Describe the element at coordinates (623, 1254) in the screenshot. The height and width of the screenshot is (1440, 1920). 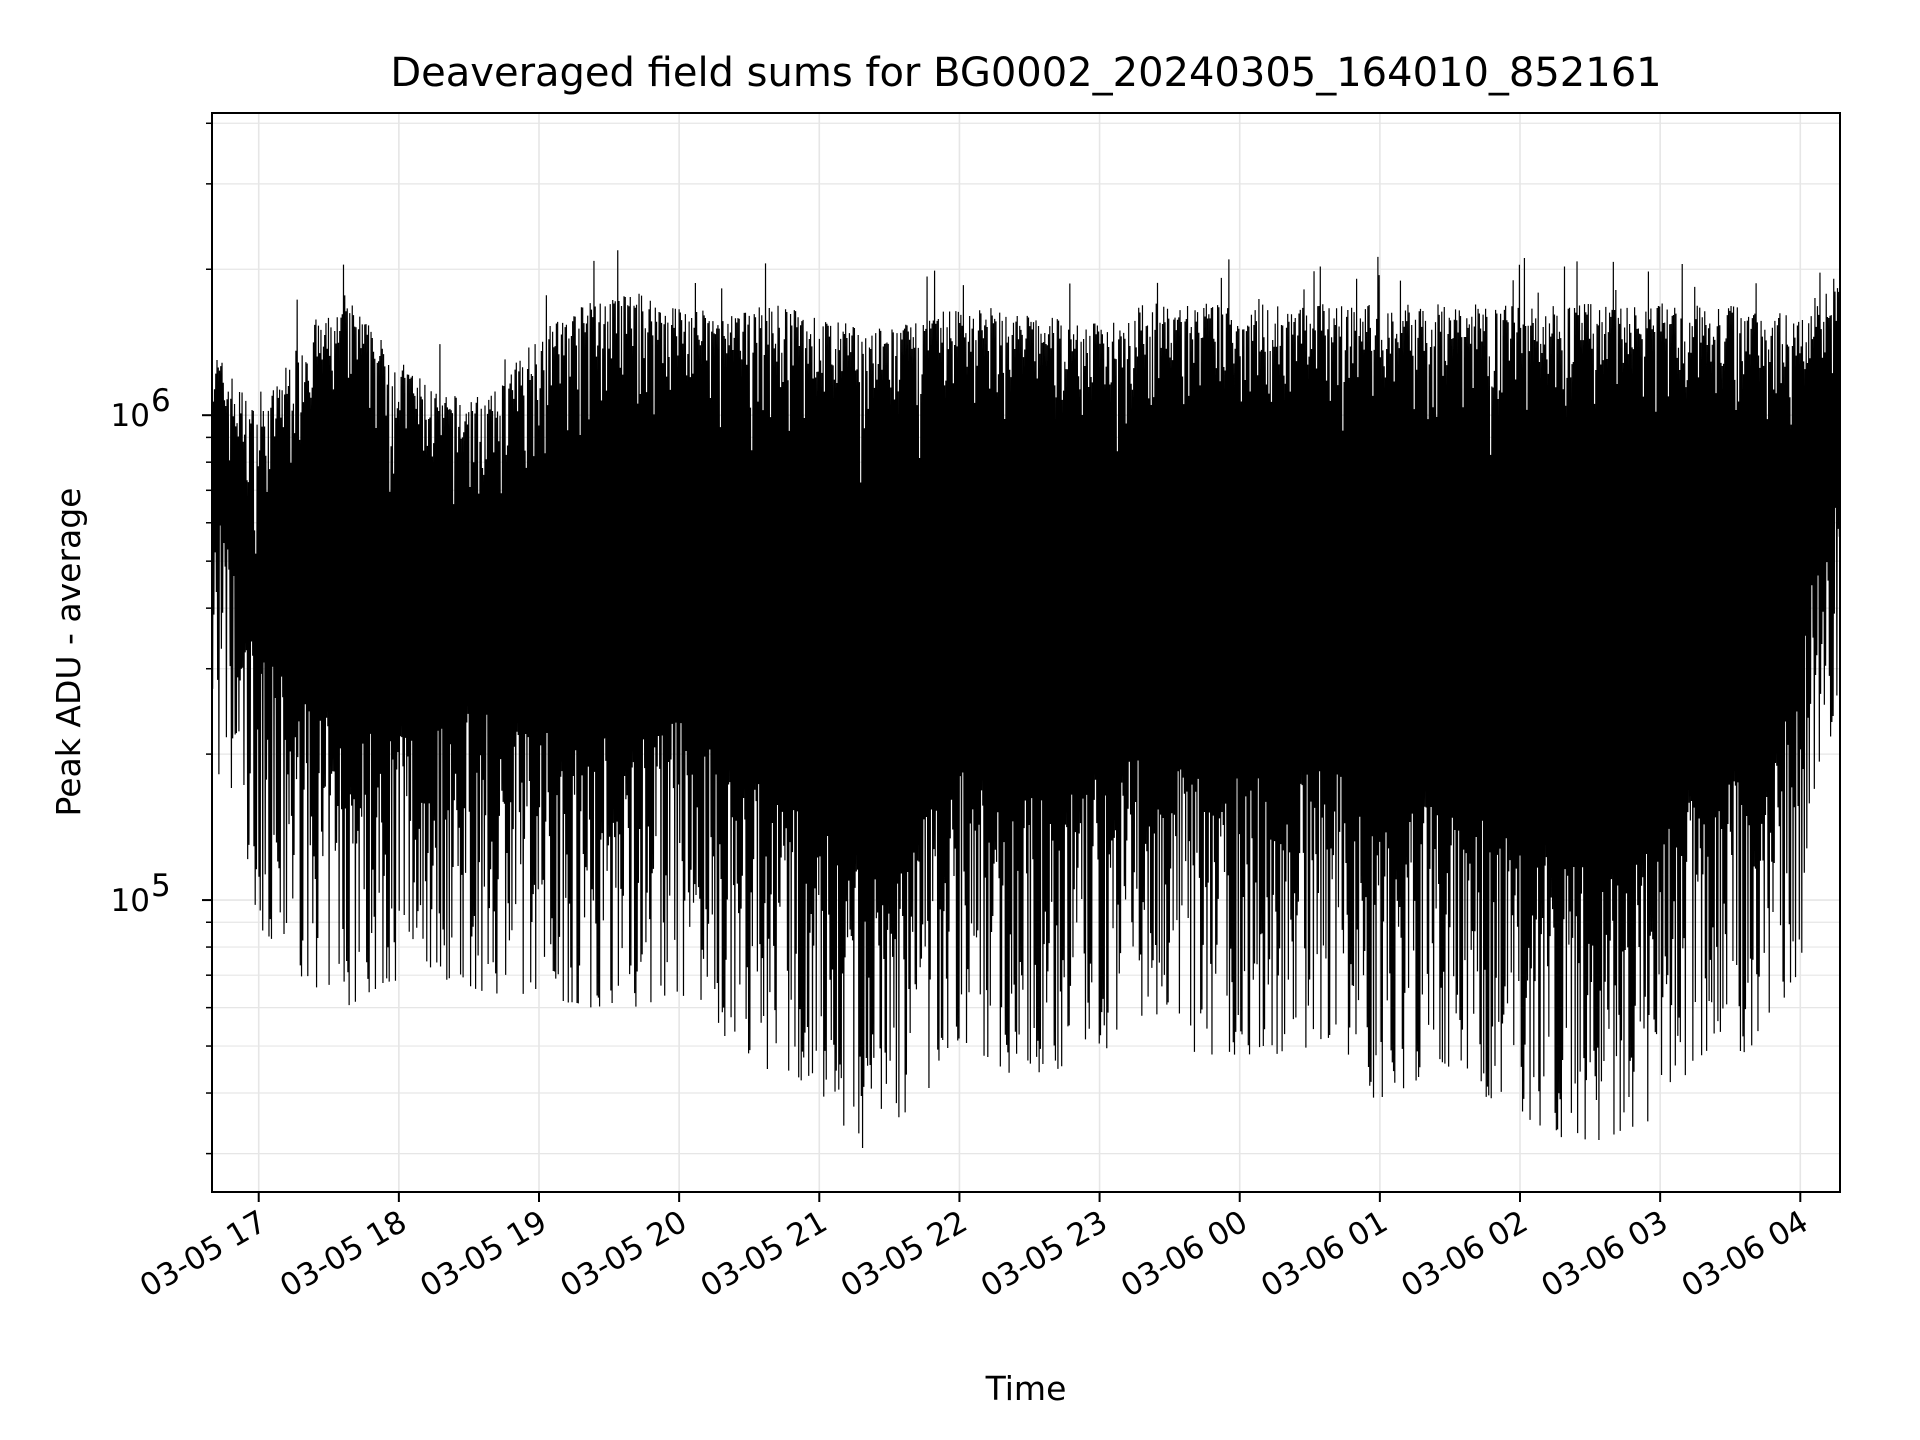
I see `x-tick-label: 03-05 20` at that location.